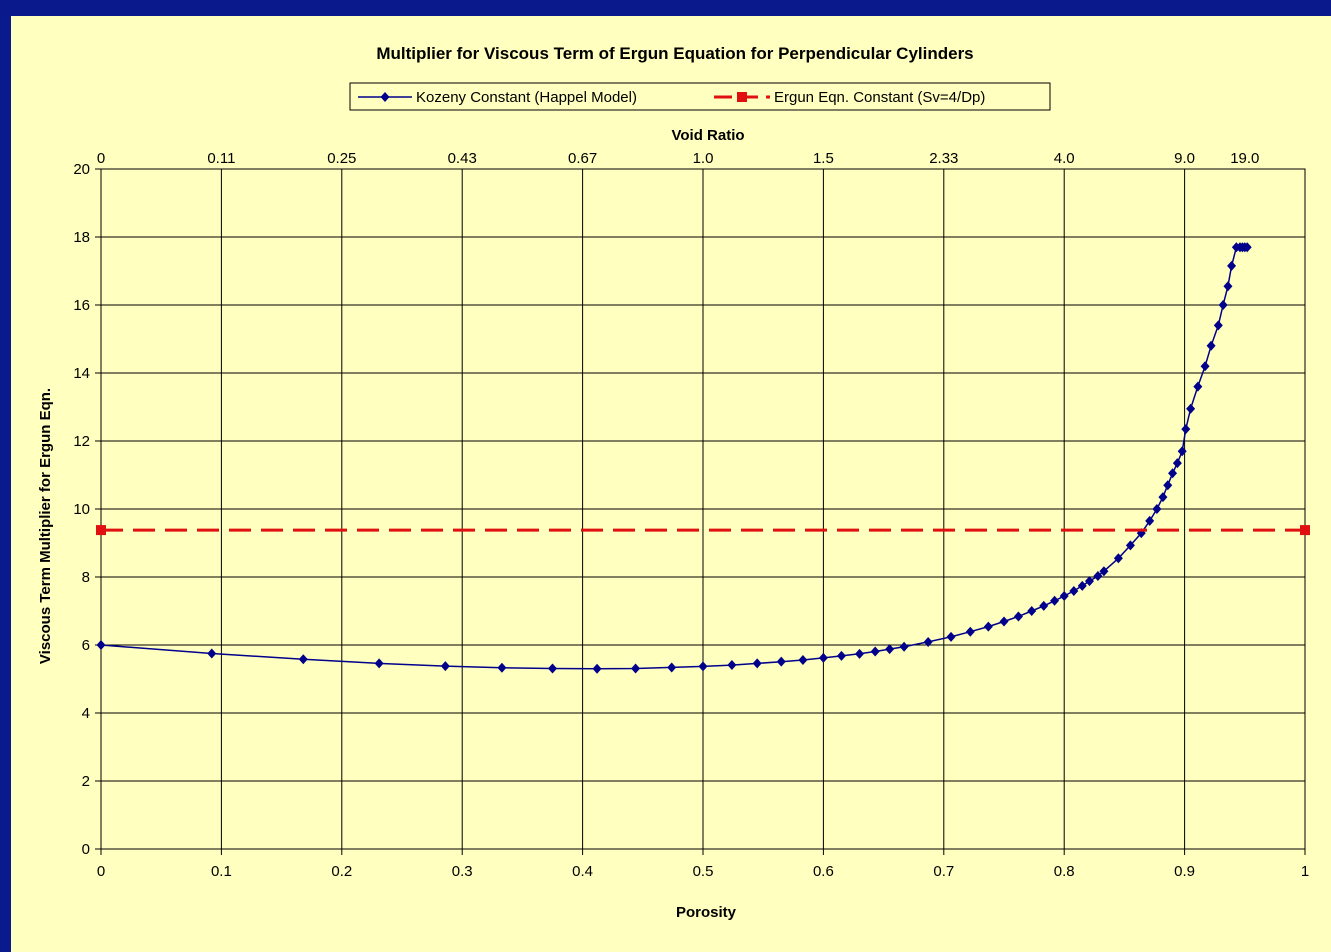  I want to click on x-tick-label: 1, so click(1305, 871).